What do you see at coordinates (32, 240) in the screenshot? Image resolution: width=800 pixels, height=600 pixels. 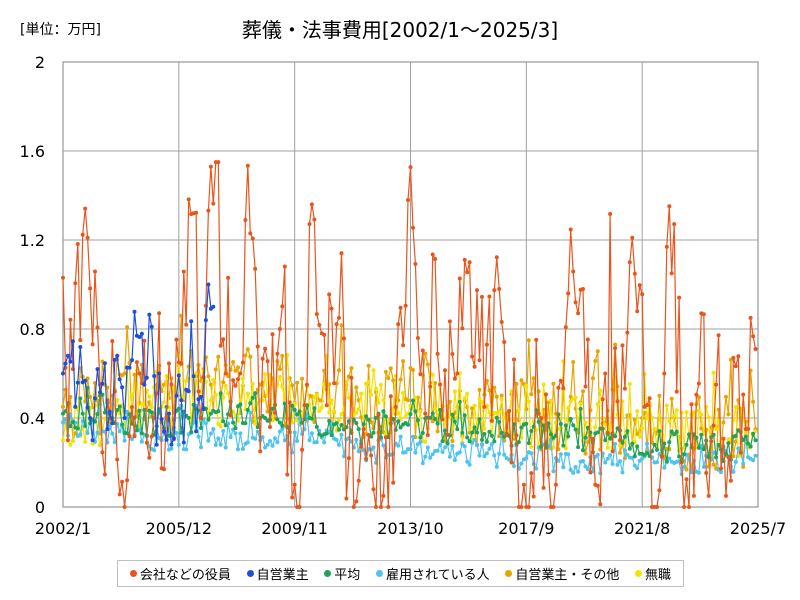 I see `y-tick-label: 1.2` at bounding box center [32, 240].